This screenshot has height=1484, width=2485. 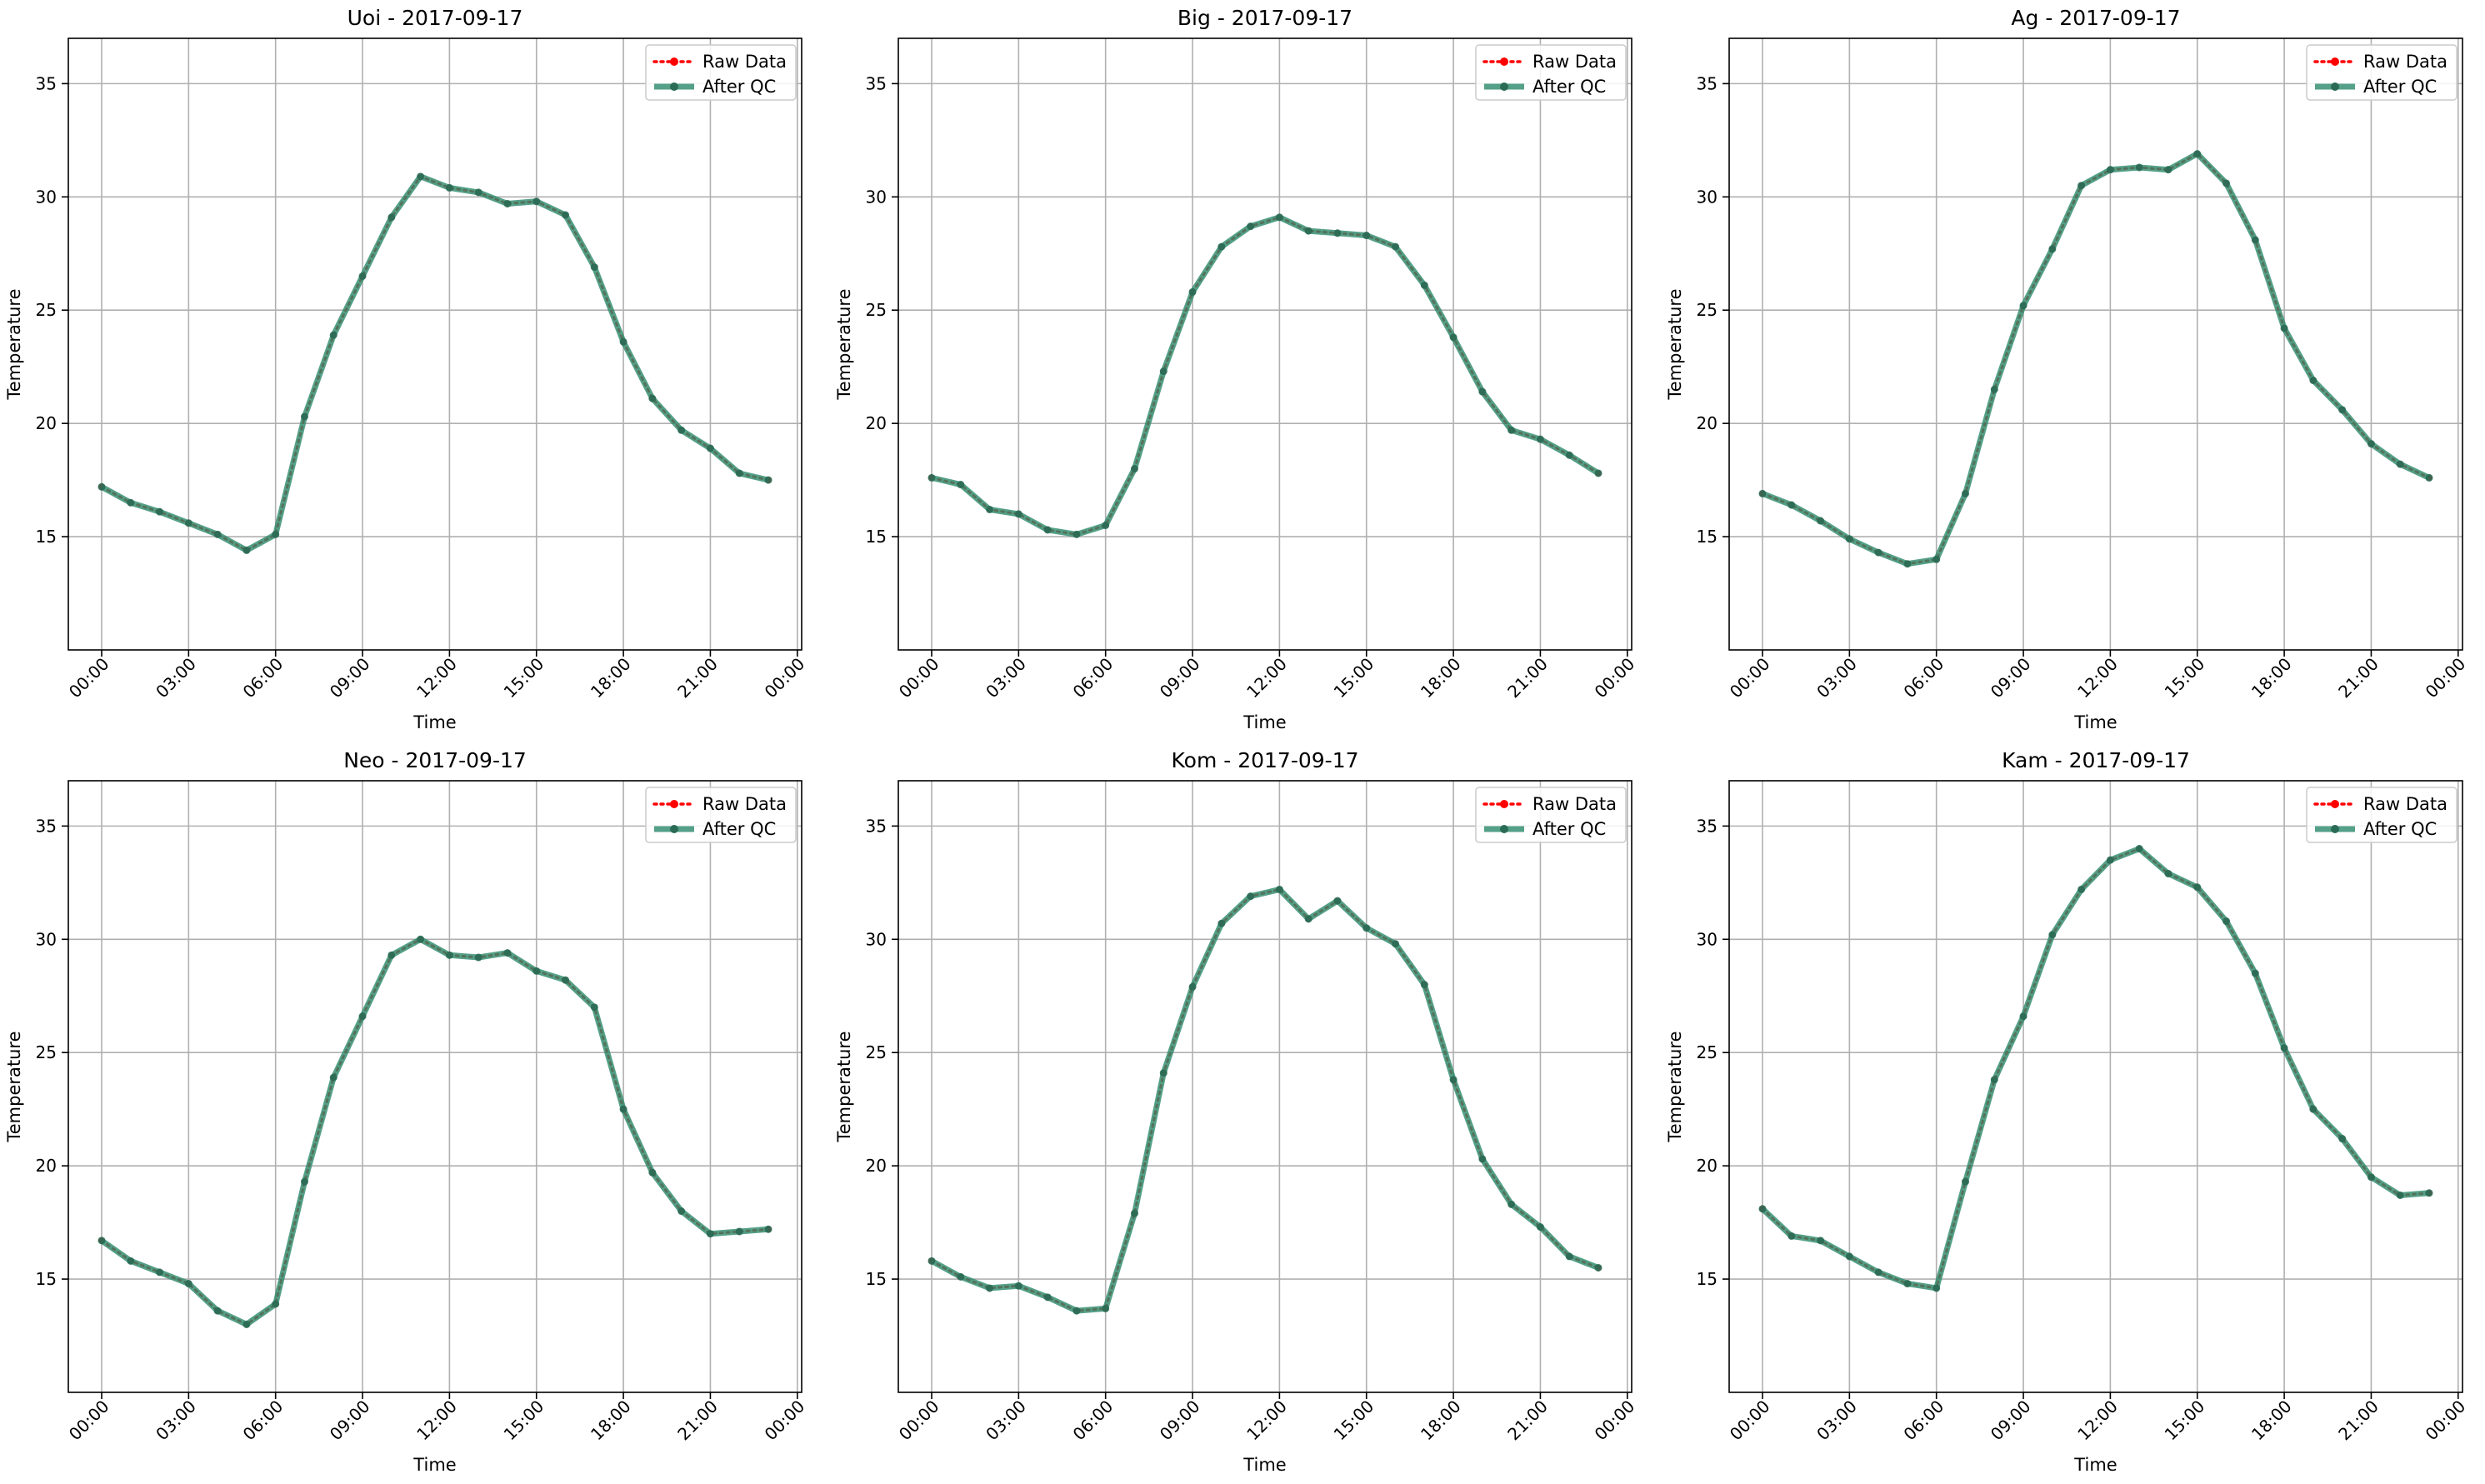 What do you see at coordinates (1707, 423) in the screenshot?
I see `y-tick-label: 20` at bounding box center [1707, 423].